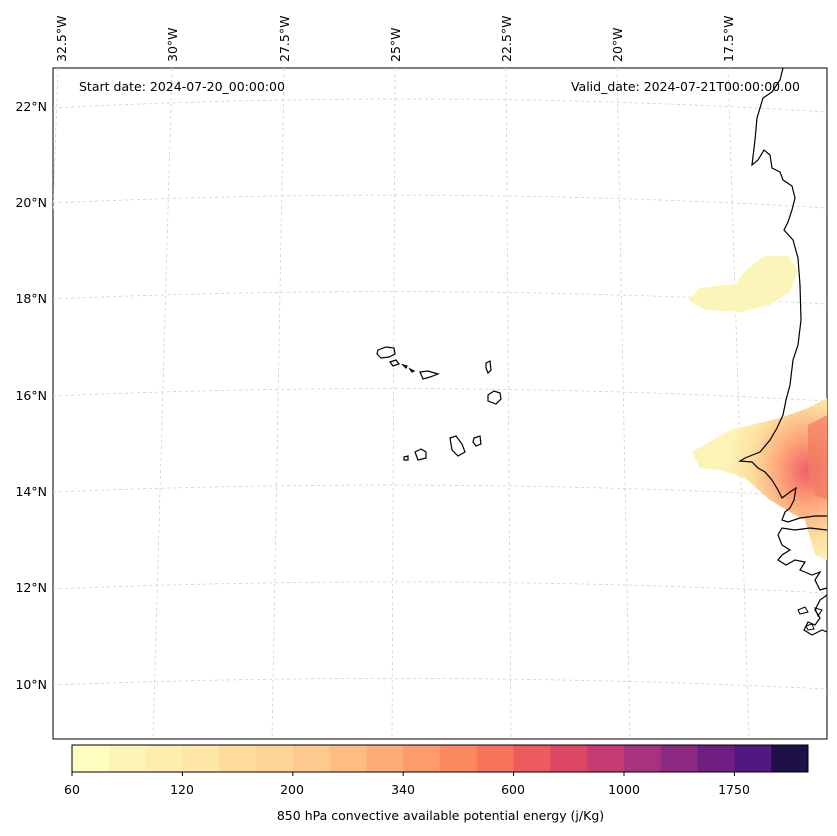  Describe the element at coordinates (31, 491) in the screenshot. I see `lat-label: 14°N` at that location.